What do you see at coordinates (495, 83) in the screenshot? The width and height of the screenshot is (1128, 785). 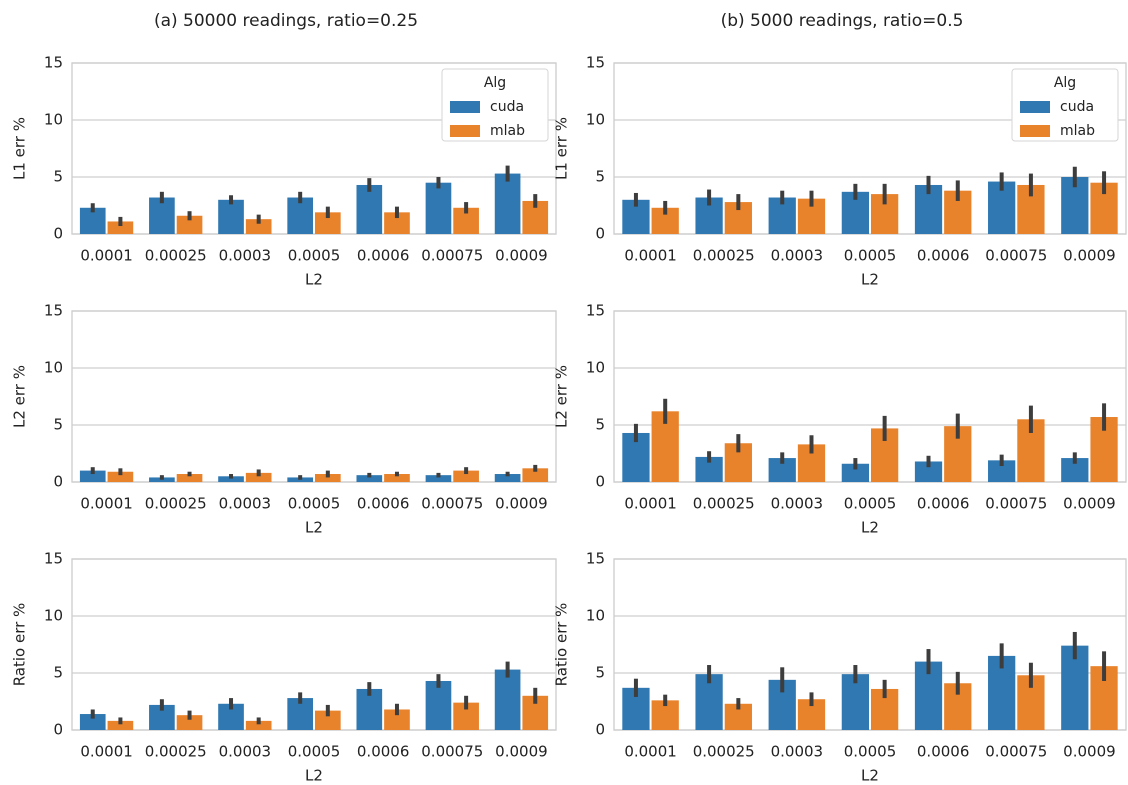 I see `legend-title: Alg` at bounding box center [495, 83].